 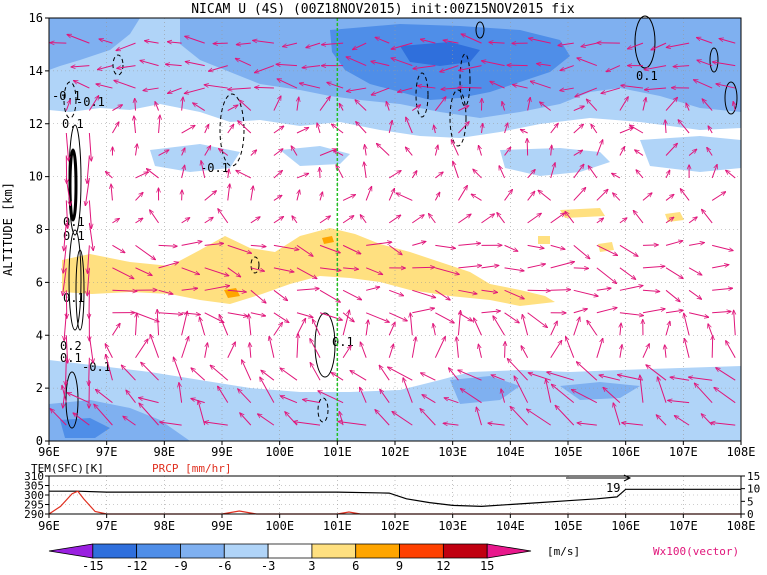 I want to click on y-tick-label: 8, so click(x=39, y=230).